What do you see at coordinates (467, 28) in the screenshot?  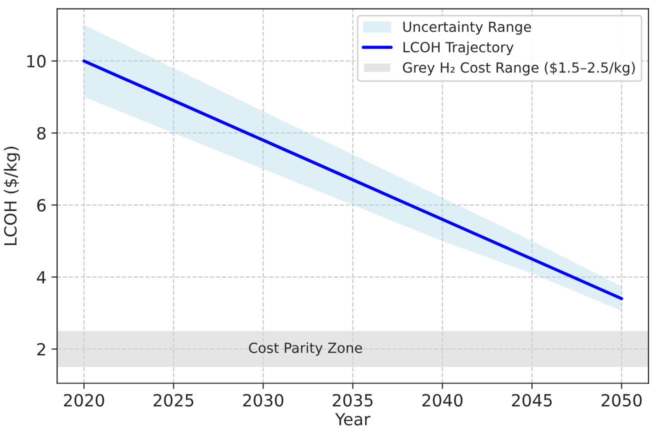 I see `annotation: Uncertainty Range` at bounding box center [467, 28].